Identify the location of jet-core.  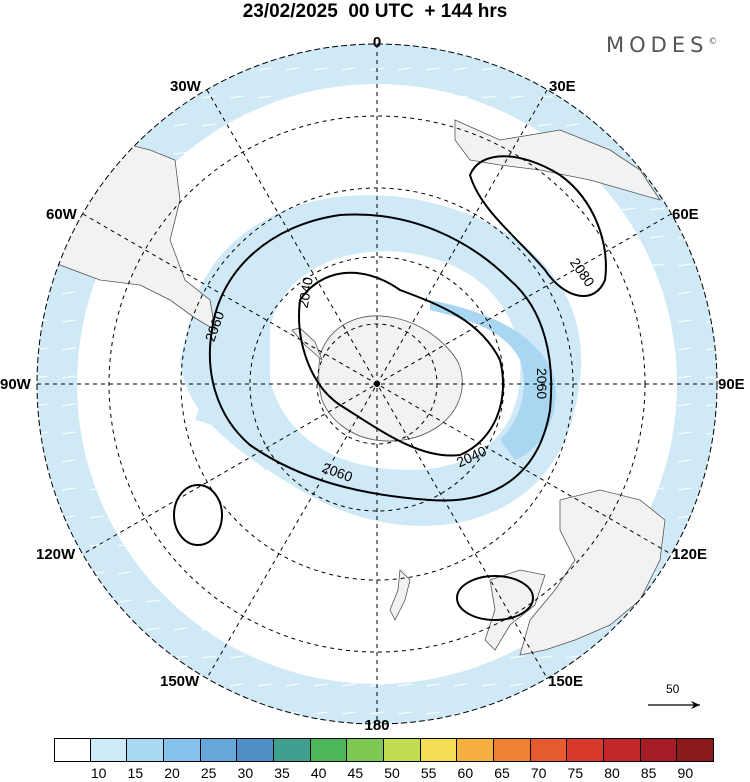
(493, 380).